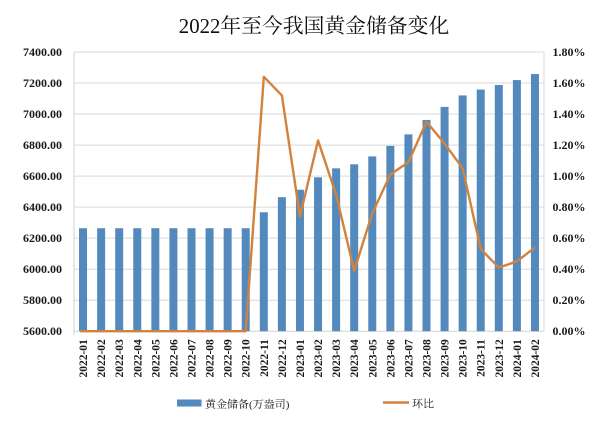  Describe the element at coordinates (373, 358) in the screenshot. I see `svg-text: 2023-05` at that location.